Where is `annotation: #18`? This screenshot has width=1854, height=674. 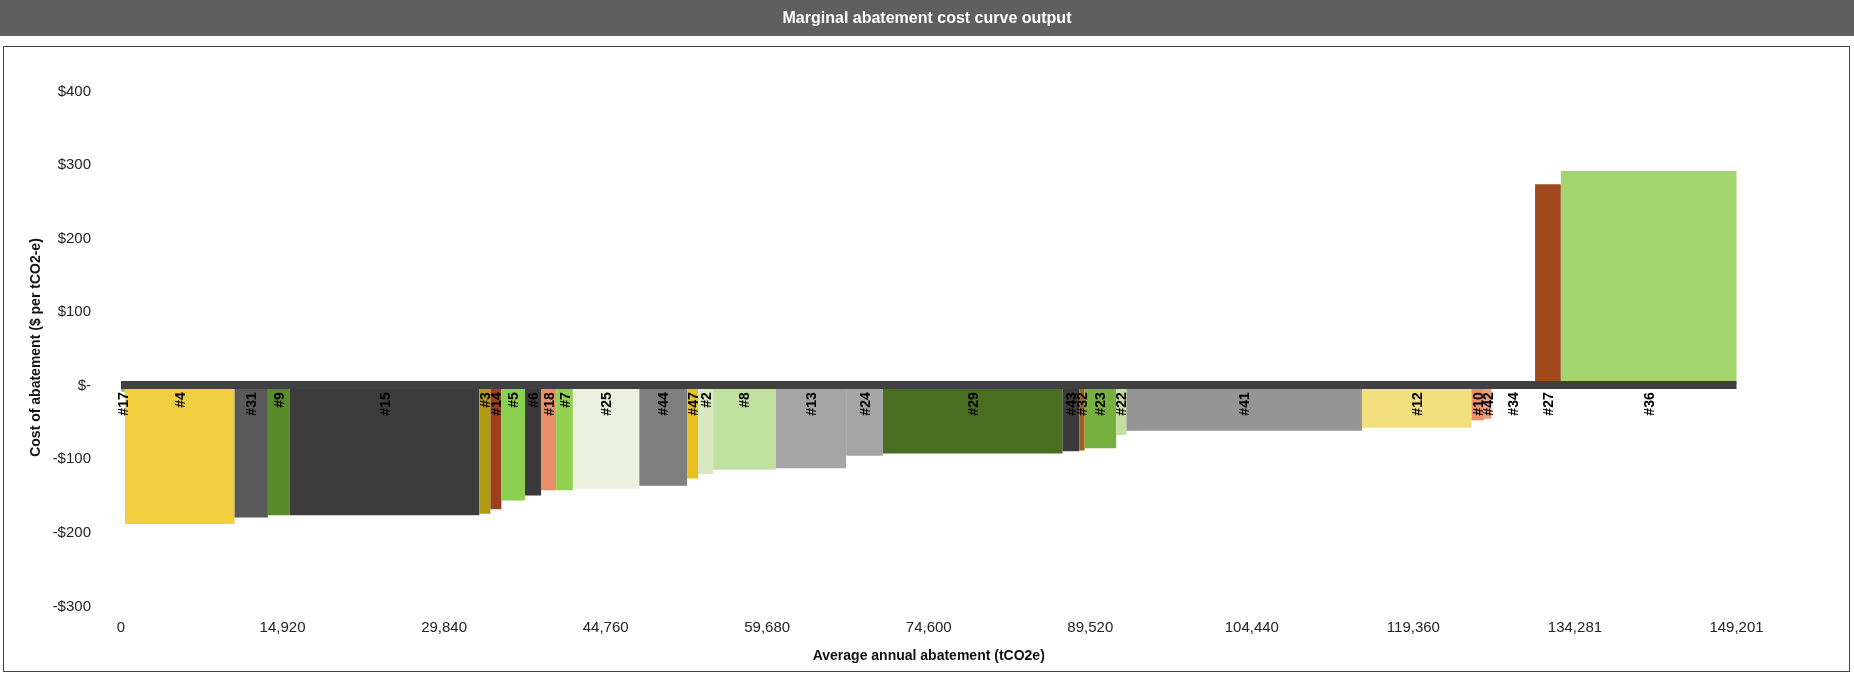
annotation: #18 is located at coordinates (548, 404).